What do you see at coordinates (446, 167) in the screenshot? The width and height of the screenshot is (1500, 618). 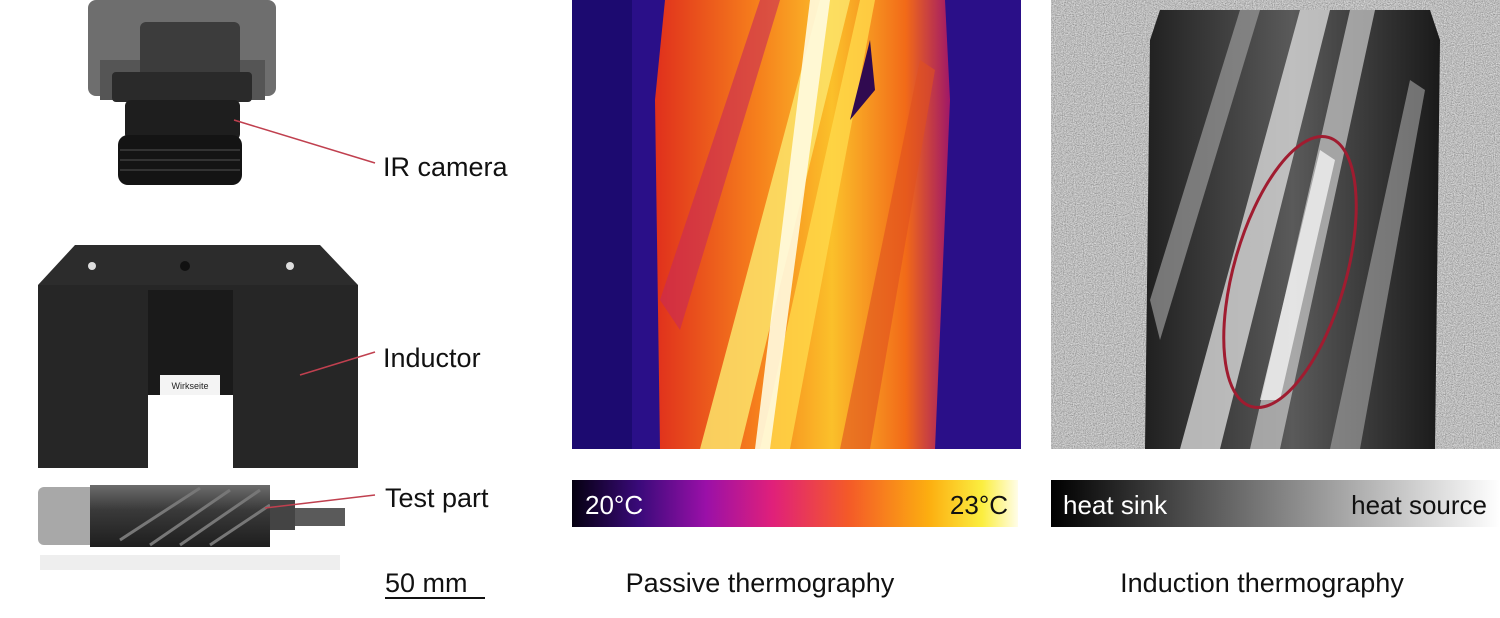 I see `camera-label: IR camera` at bounding box center [446, 167].